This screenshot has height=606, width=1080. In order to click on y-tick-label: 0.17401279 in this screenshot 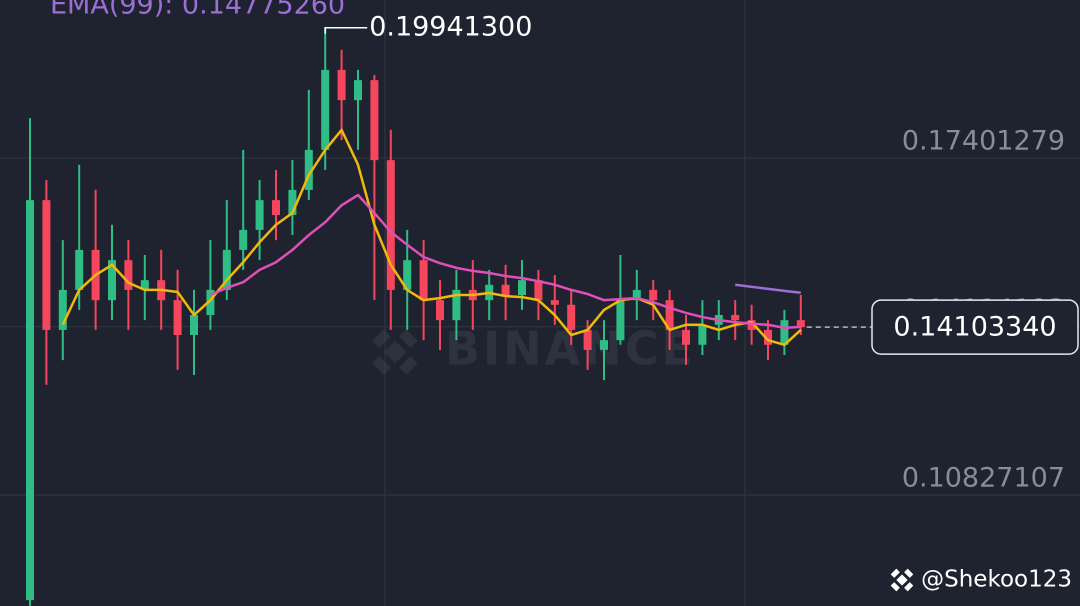, I will do `click(983, 141)`.